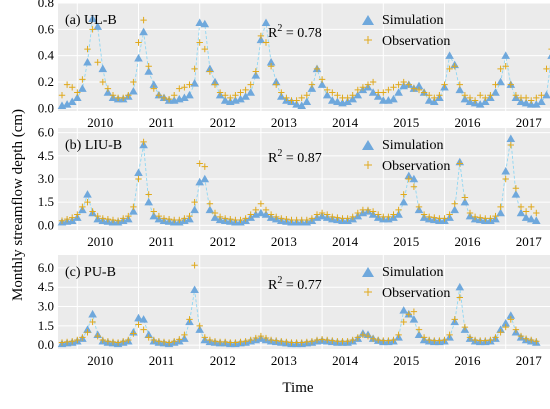  I want to click on legend-simulation-icon, so click(368, 145).